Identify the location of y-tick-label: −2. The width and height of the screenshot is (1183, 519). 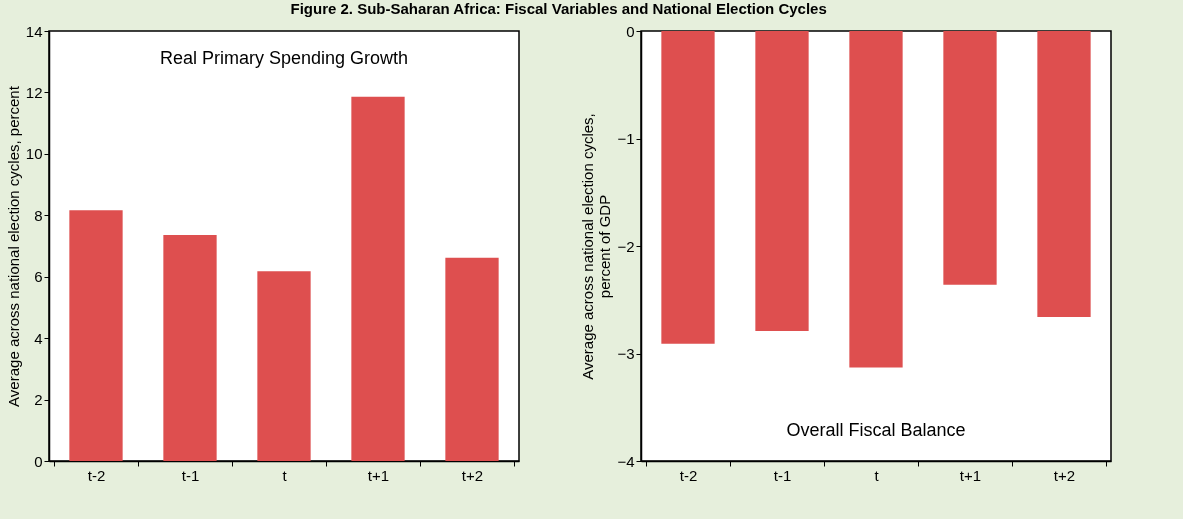
(626, 246).